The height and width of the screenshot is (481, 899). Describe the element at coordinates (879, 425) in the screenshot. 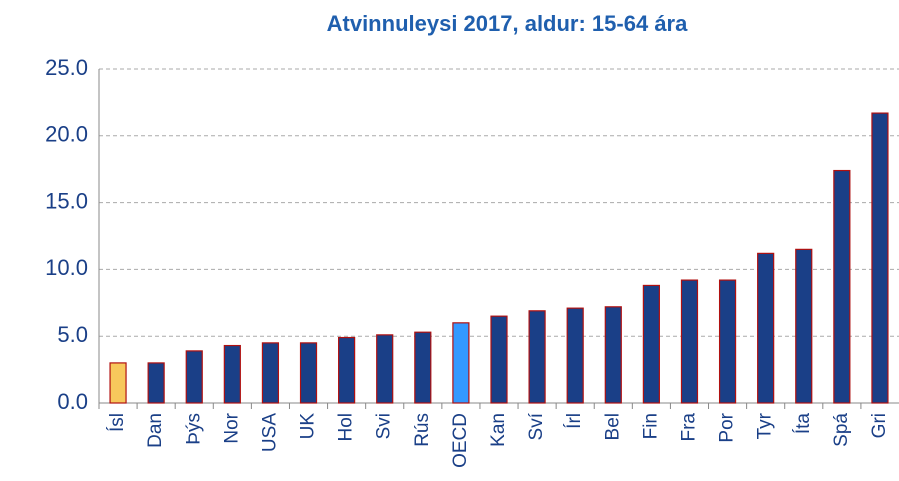

I see `x-tick-label: Gri` at that location.